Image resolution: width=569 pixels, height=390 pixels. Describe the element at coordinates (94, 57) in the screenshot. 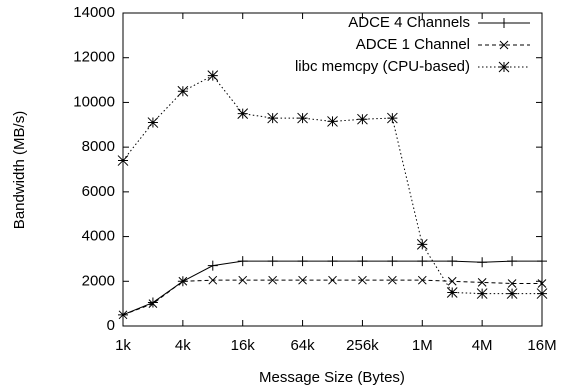

I see `y-tick-label: 12000` at that location.